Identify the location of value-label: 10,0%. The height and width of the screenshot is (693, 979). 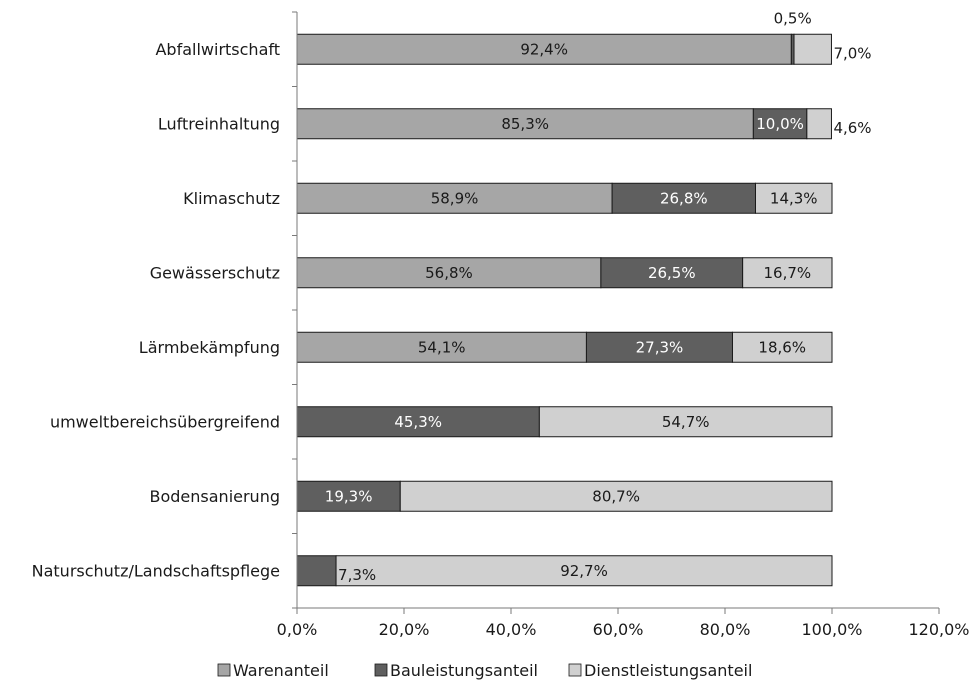
(780, 124).